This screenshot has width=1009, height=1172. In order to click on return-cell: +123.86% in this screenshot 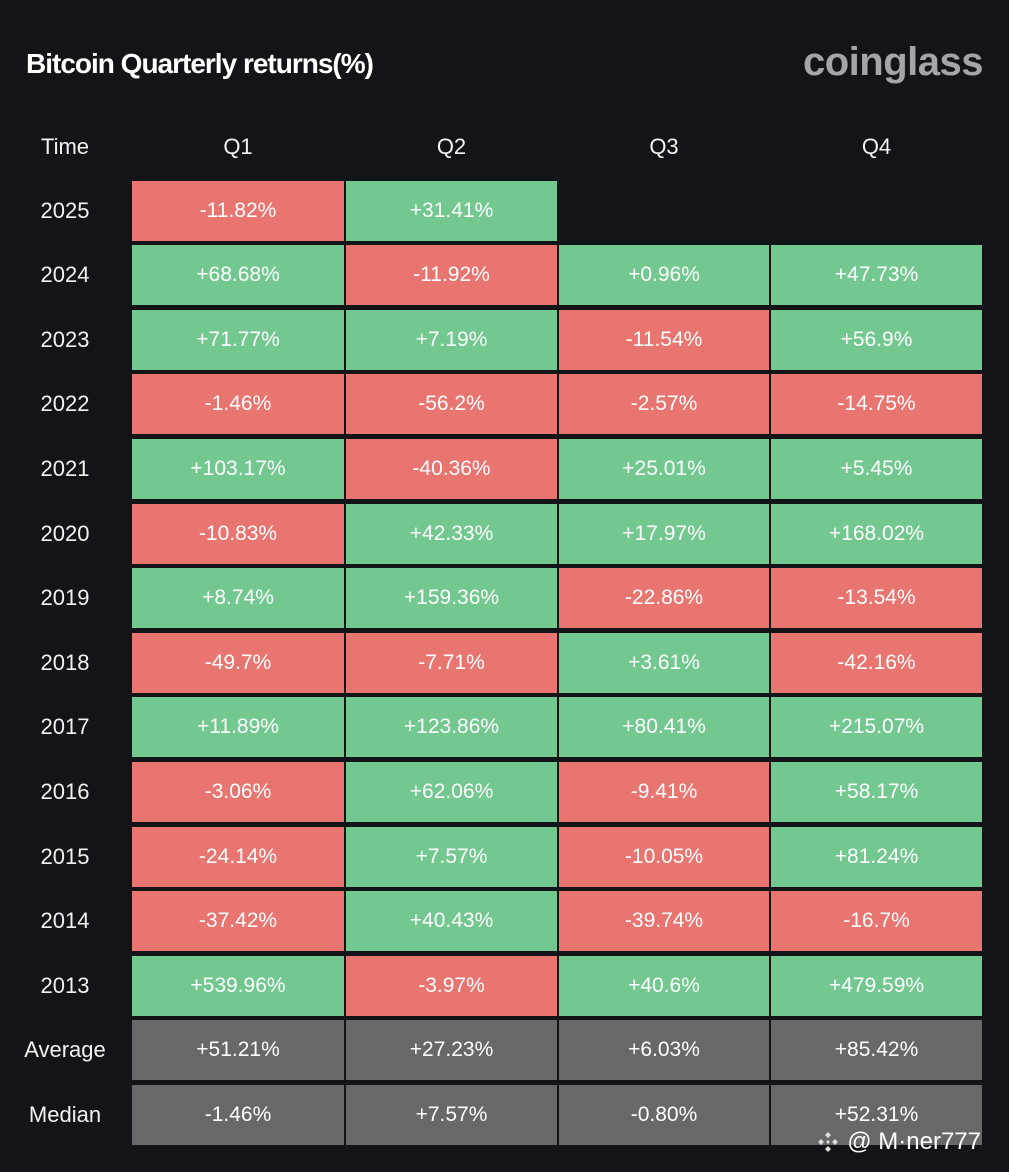, I will do `click(451, 727)`.